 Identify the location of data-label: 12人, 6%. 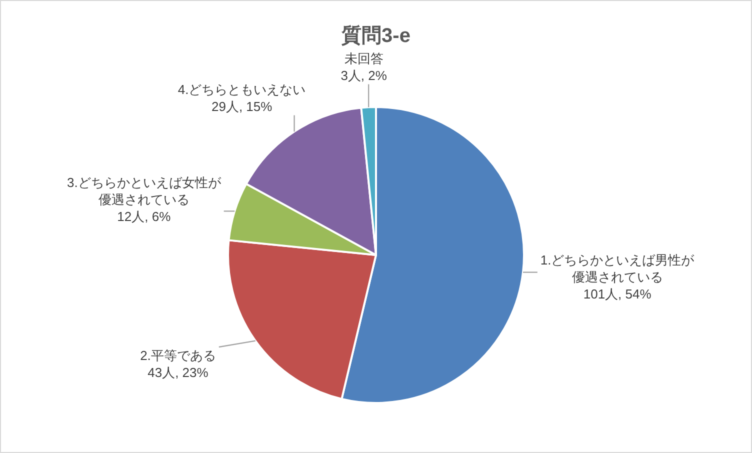
(144, 216).